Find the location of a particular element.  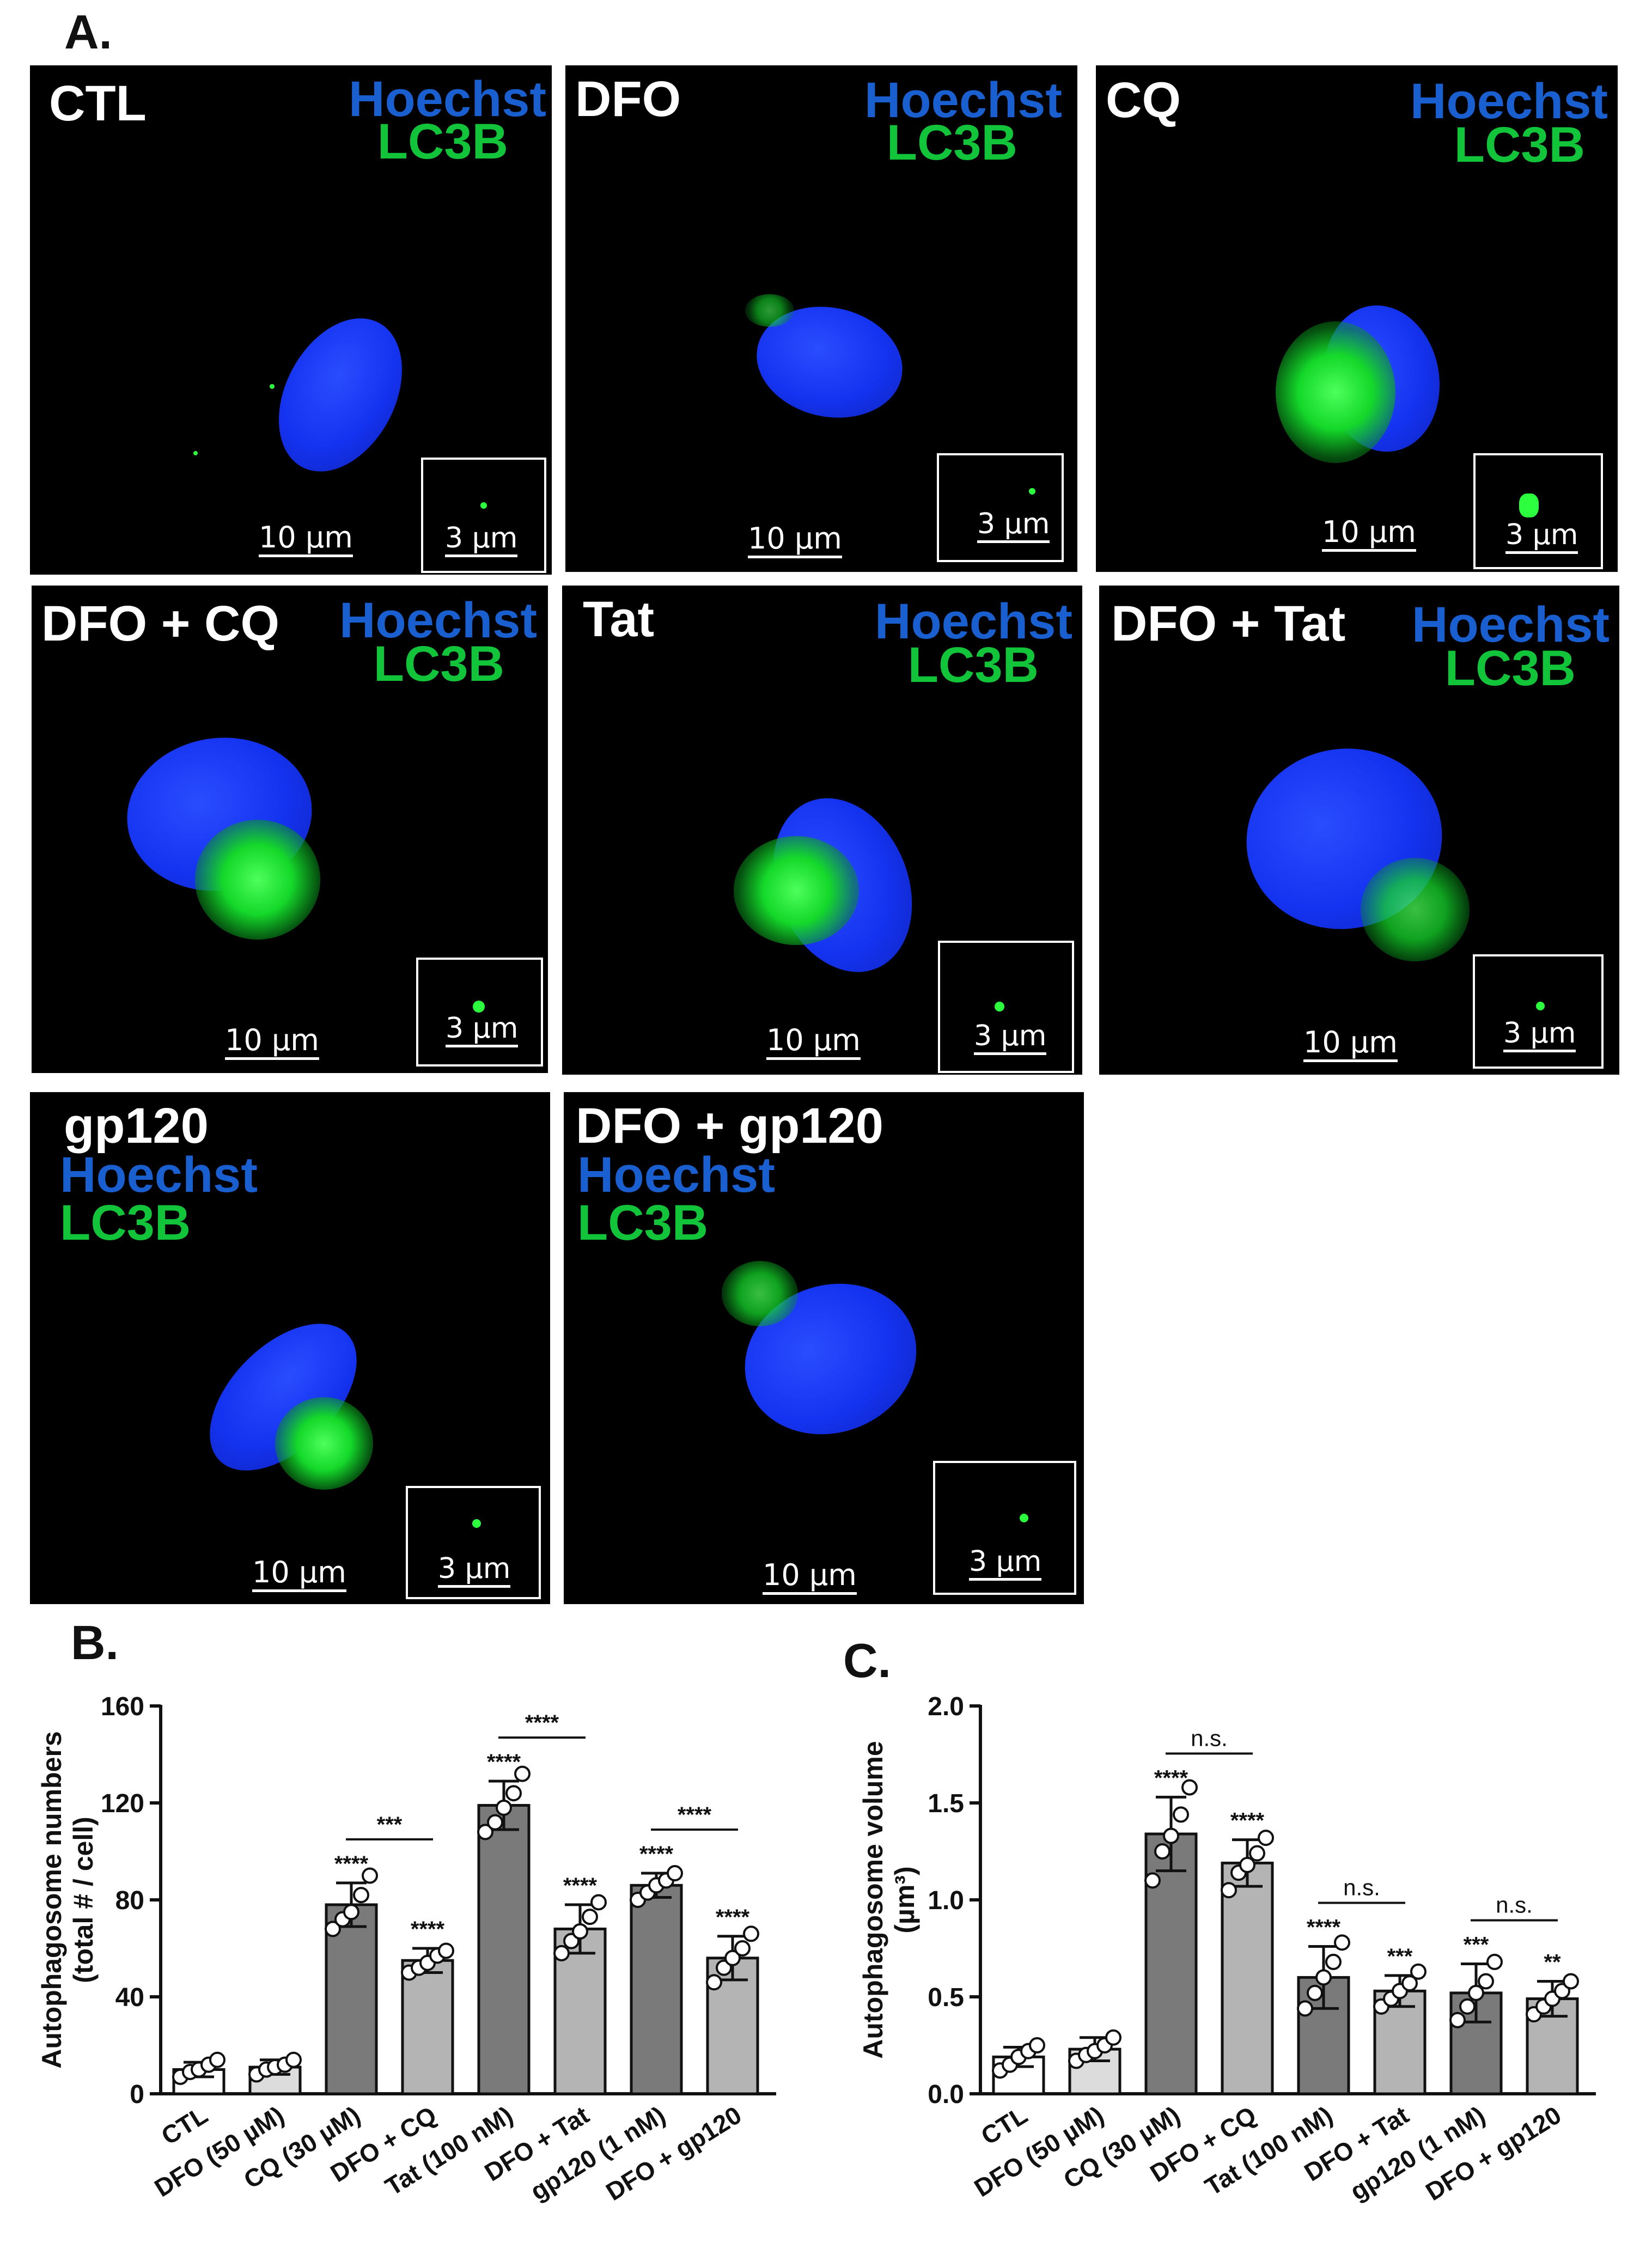

micrograph-tile-ctl: CTL Hoechst LC3B 10 µm 3 µm is located at coordinates (291, 320).